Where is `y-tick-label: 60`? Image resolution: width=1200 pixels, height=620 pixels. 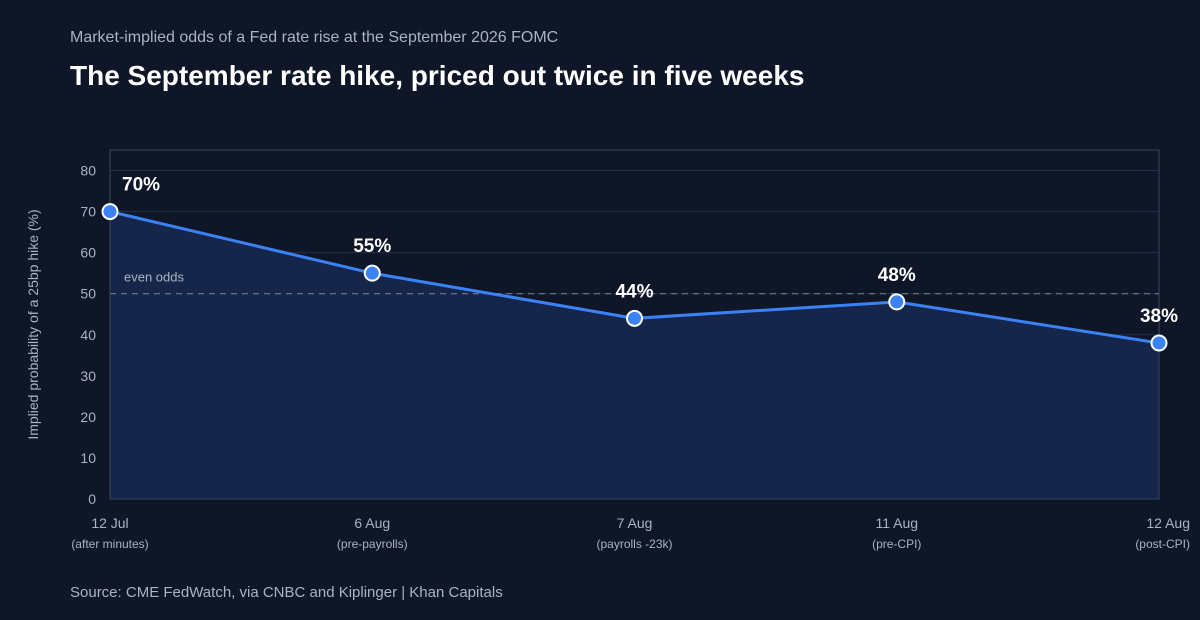 y-tick-label: 60 is located at coordinates (88, 253).